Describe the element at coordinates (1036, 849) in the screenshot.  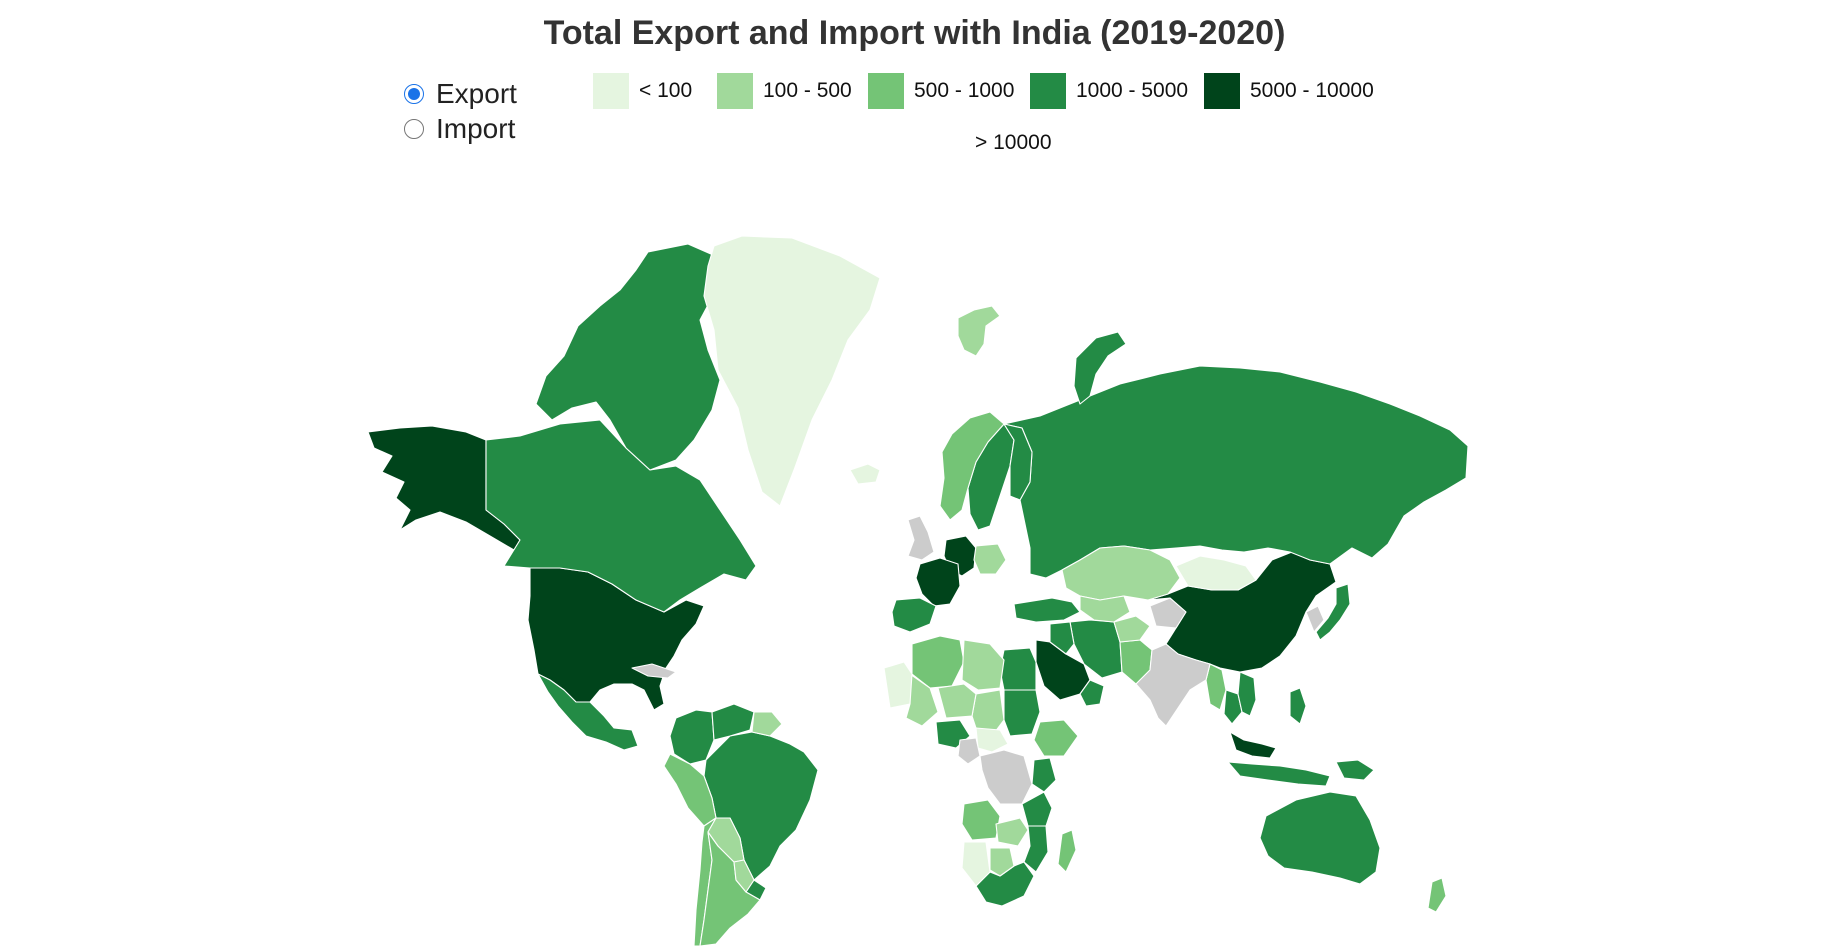
I see `country-mozambique: Mozambique` at that location.